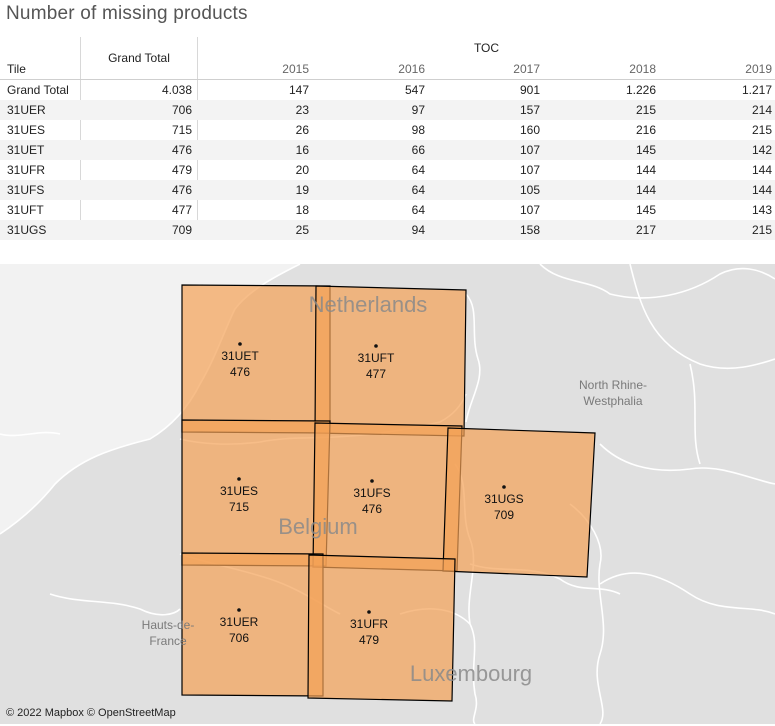 Image resolution: width=775 pixels, height=726 pixels. Describe the element at coordinates (387, 110) in the screenshot. I see `table-row: 31UER 706 23 97 157 215 214` at that location.